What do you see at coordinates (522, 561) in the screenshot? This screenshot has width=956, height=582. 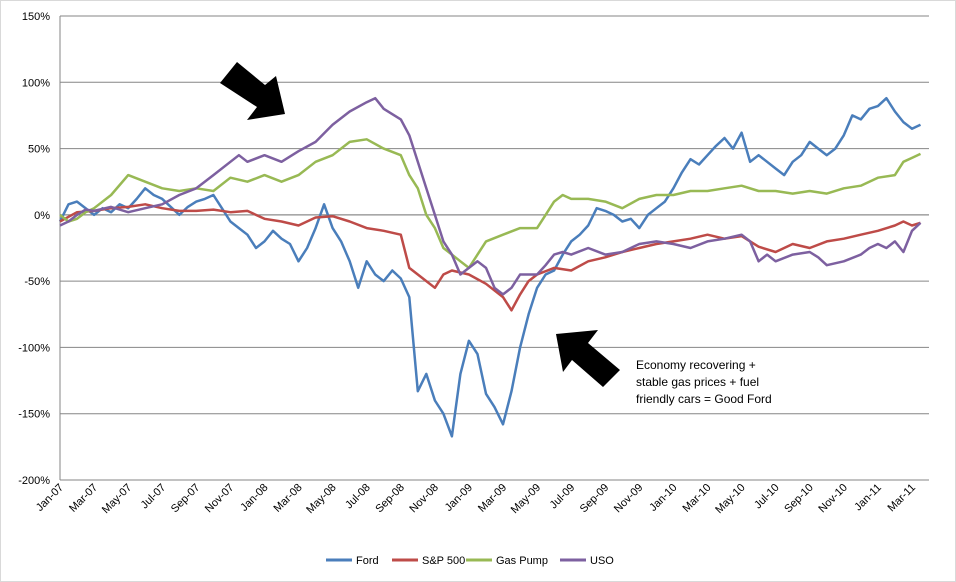 I see `legend-label: Gas Pump` at bounding box center [522, 561].